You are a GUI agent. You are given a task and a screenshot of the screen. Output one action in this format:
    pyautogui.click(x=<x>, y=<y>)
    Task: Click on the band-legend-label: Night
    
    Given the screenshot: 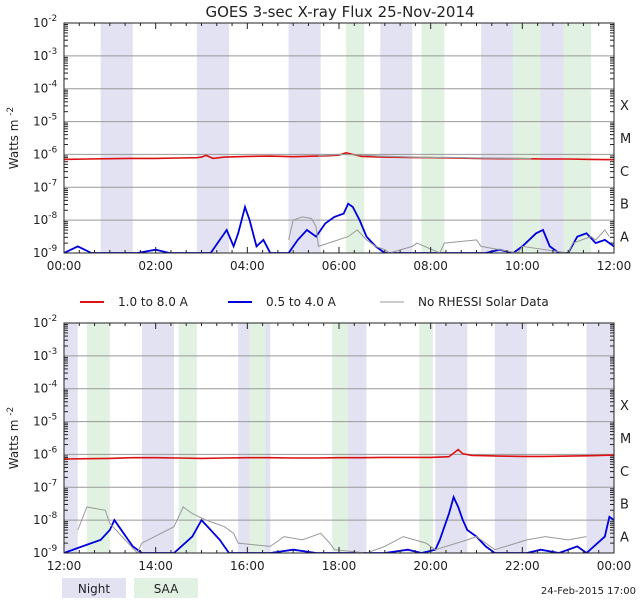 What is the action you would take?
    pyautogui.click(x=94, y=589)
    